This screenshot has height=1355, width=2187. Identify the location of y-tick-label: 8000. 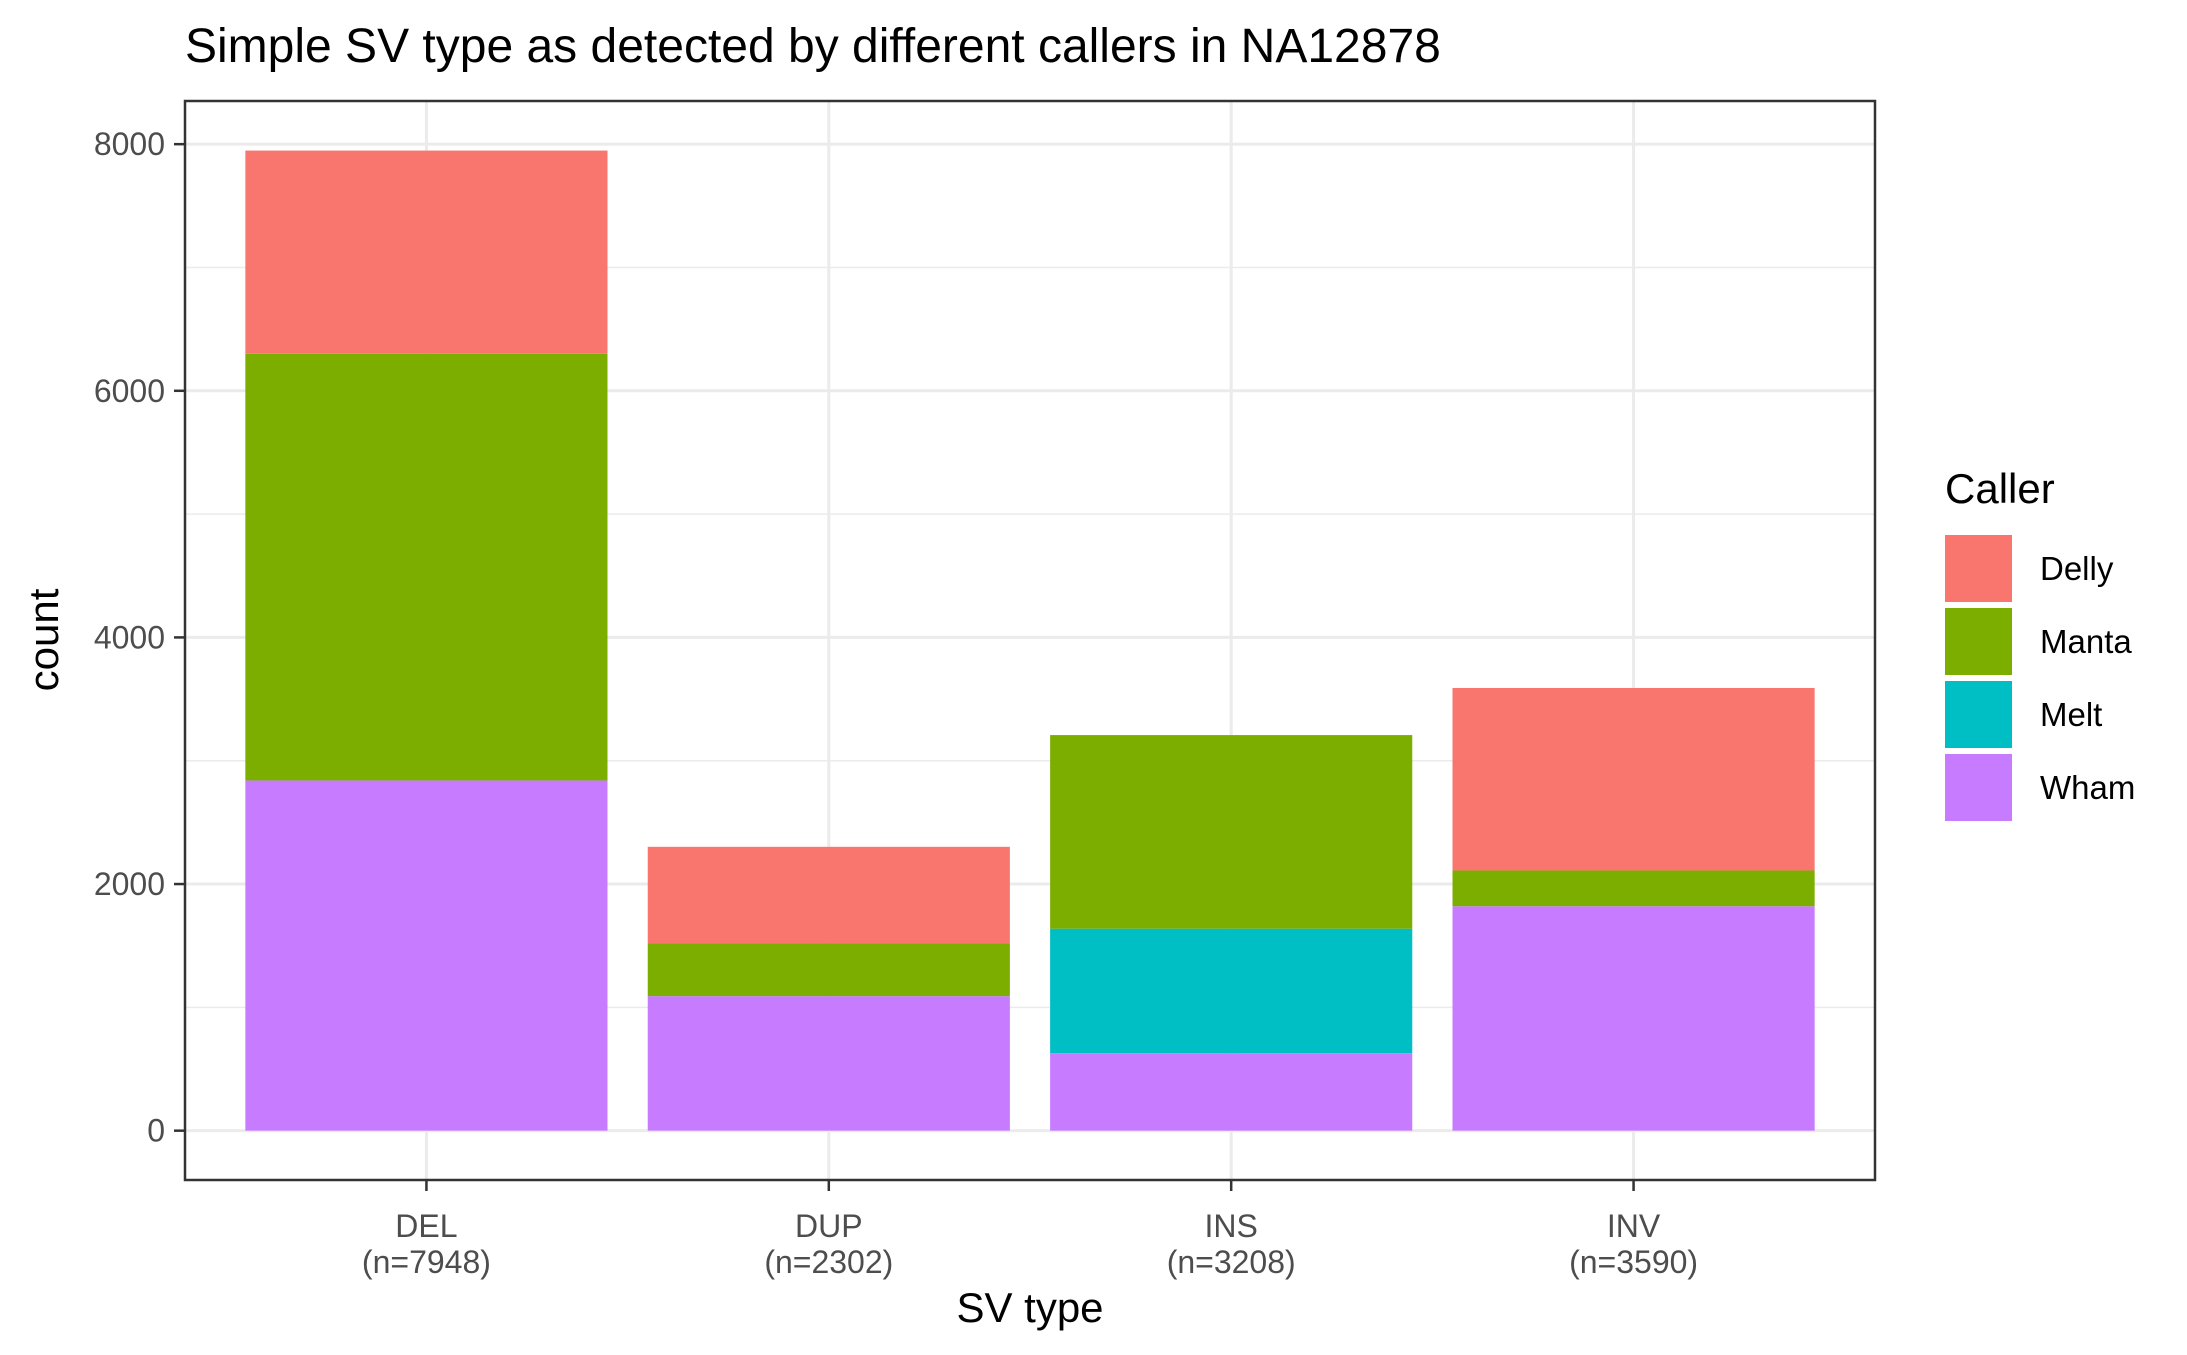
(129, 144).